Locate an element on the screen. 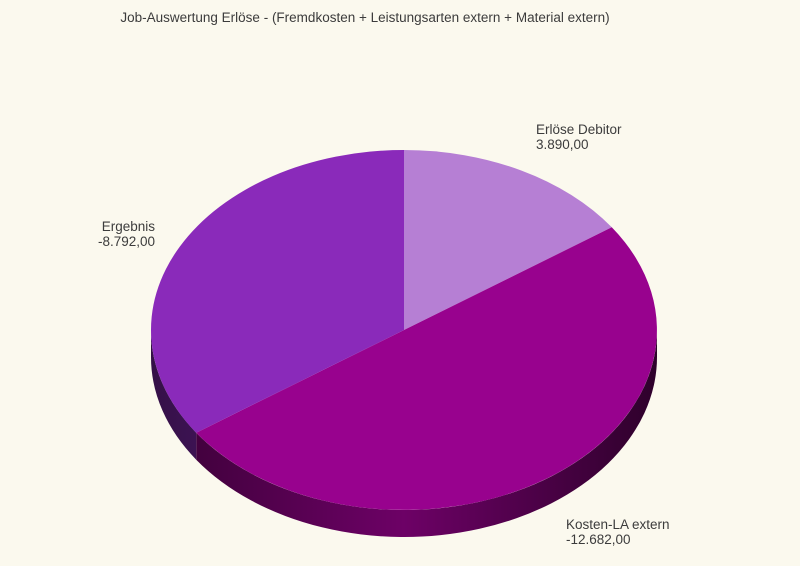  slice-label-ergebnis: Ergebnis -8.792,00 is located at coordinates (126, 234).